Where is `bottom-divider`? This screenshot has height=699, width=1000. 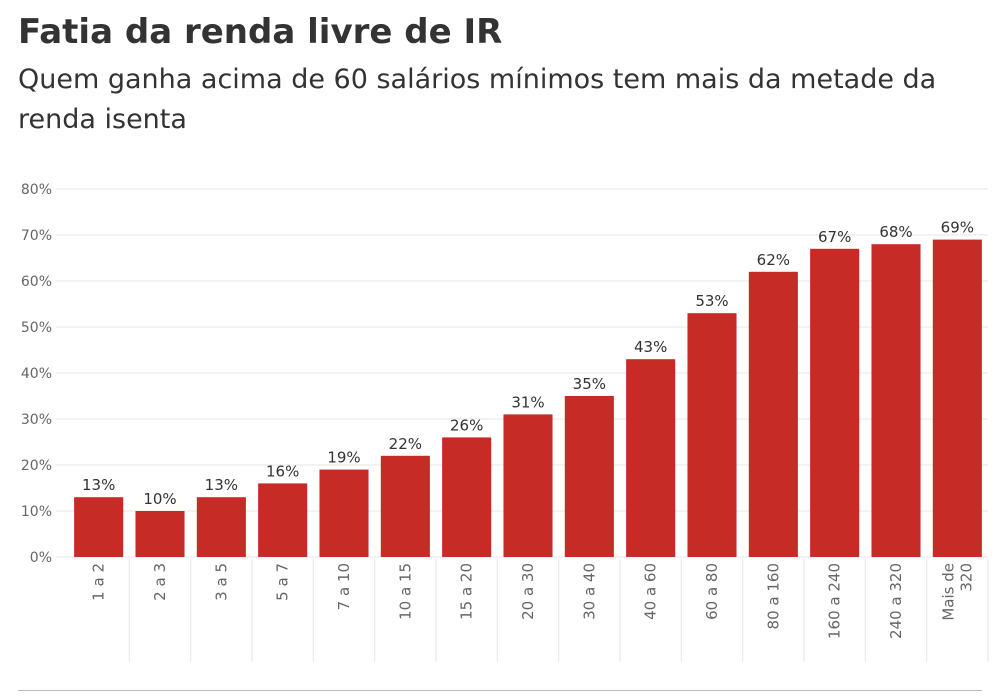
bottom-divider is located at coordinates (500, 690).